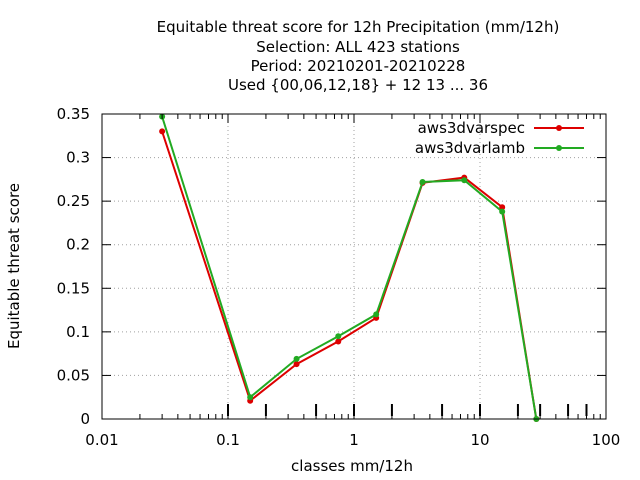  Describe the element at coordinates (354, 440) in the screenshot. I see `x-tick-label: 1` at that location.